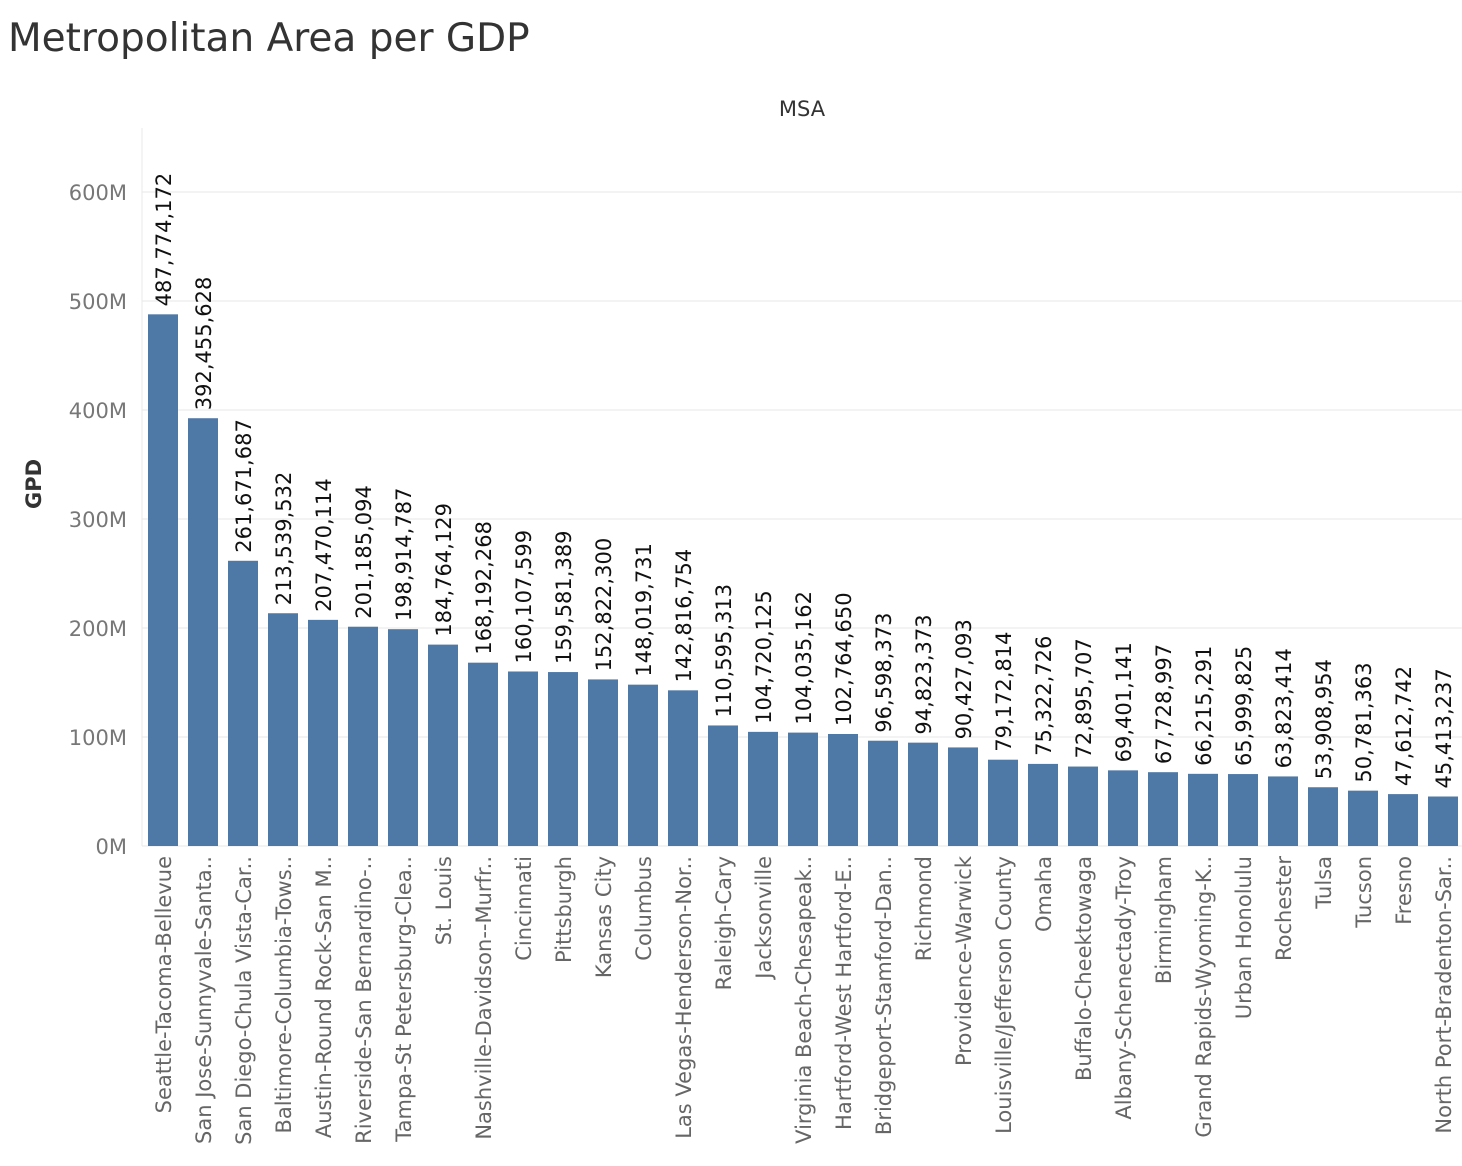 Image resolution: width=1462 pixels, height=1166 pixels. What do you see at coordinates (1364, 722) in the screenshot?
I see `value-label: 50,781,363` at bounding box center [1364, 722].